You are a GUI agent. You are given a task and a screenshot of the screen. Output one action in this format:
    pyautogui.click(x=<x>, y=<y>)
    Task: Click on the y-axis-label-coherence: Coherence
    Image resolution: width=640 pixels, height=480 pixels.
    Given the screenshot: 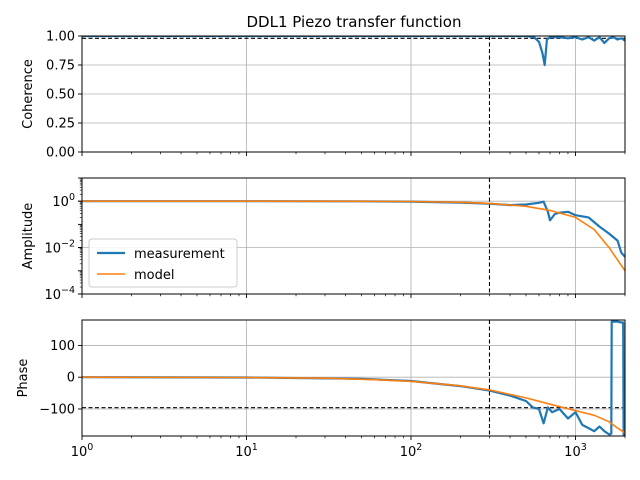 What is the action you would take?
    pyautogui.click(x=28, y=94)
    